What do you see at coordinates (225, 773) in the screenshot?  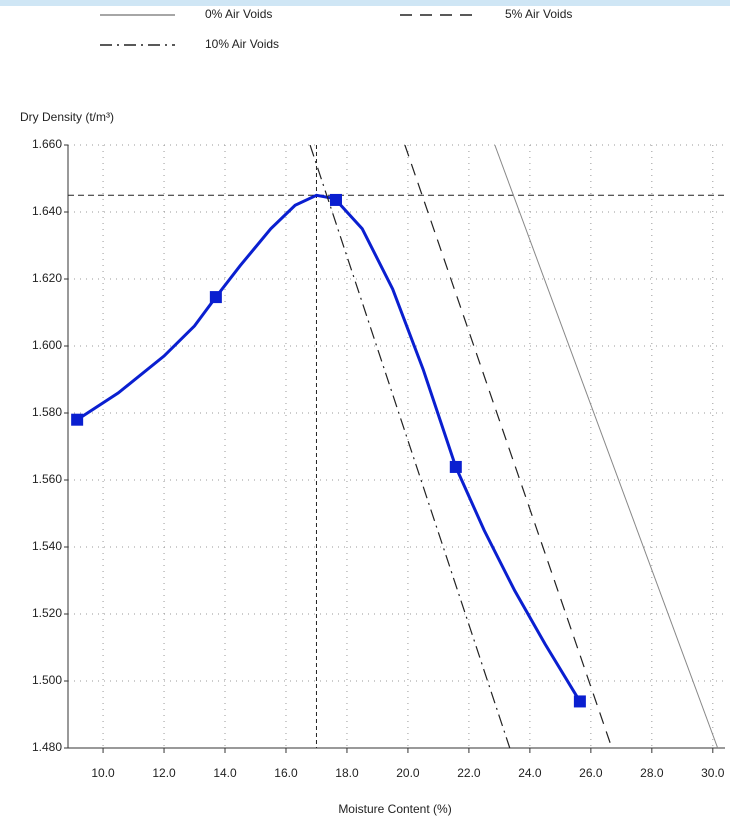 I see `x-tick-label: 14.0` at bounding box center [225, 773].